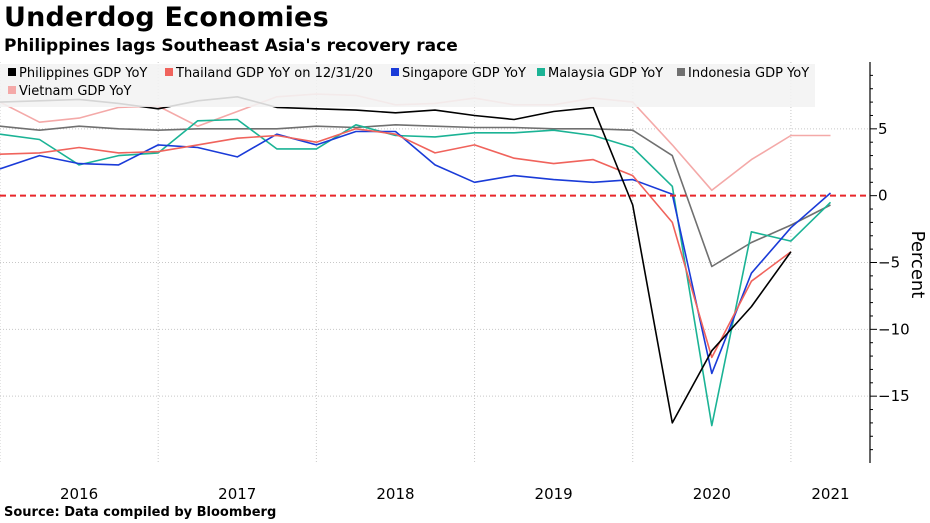  Describe the element at coordinates (883, 129) in the screenshot. I see `y-tick-label: 5` at that location.